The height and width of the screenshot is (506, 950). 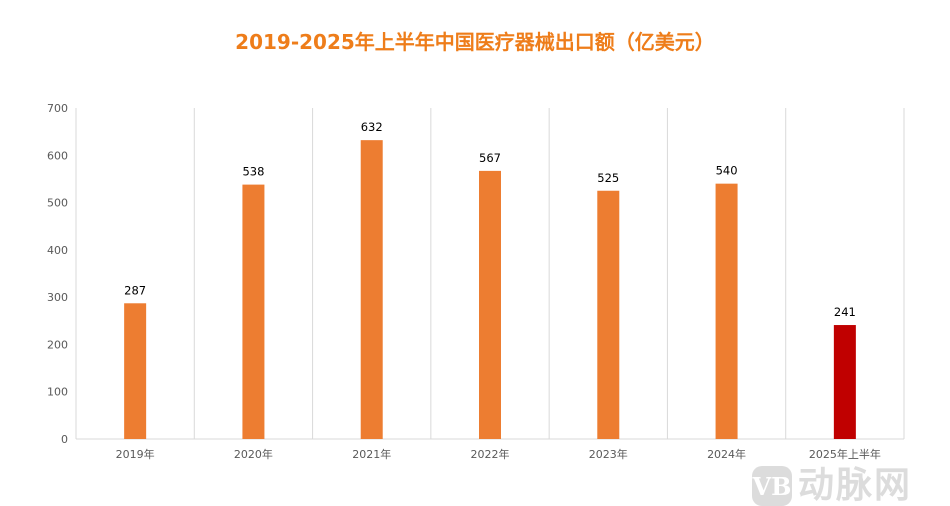 What do you see at coordinates (135, 290) in the screenshot?
I see `data-label: 287` at bounding box center [135, 290].